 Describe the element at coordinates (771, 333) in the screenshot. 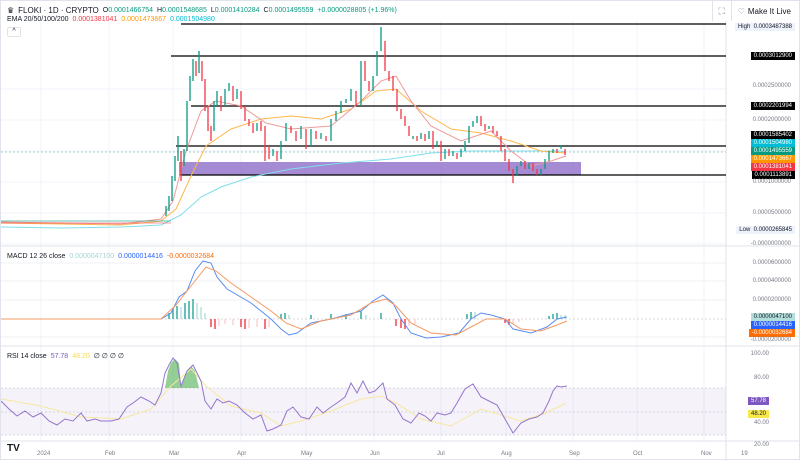

I see `macd-signal-tag: -0.0000032684` at that location.